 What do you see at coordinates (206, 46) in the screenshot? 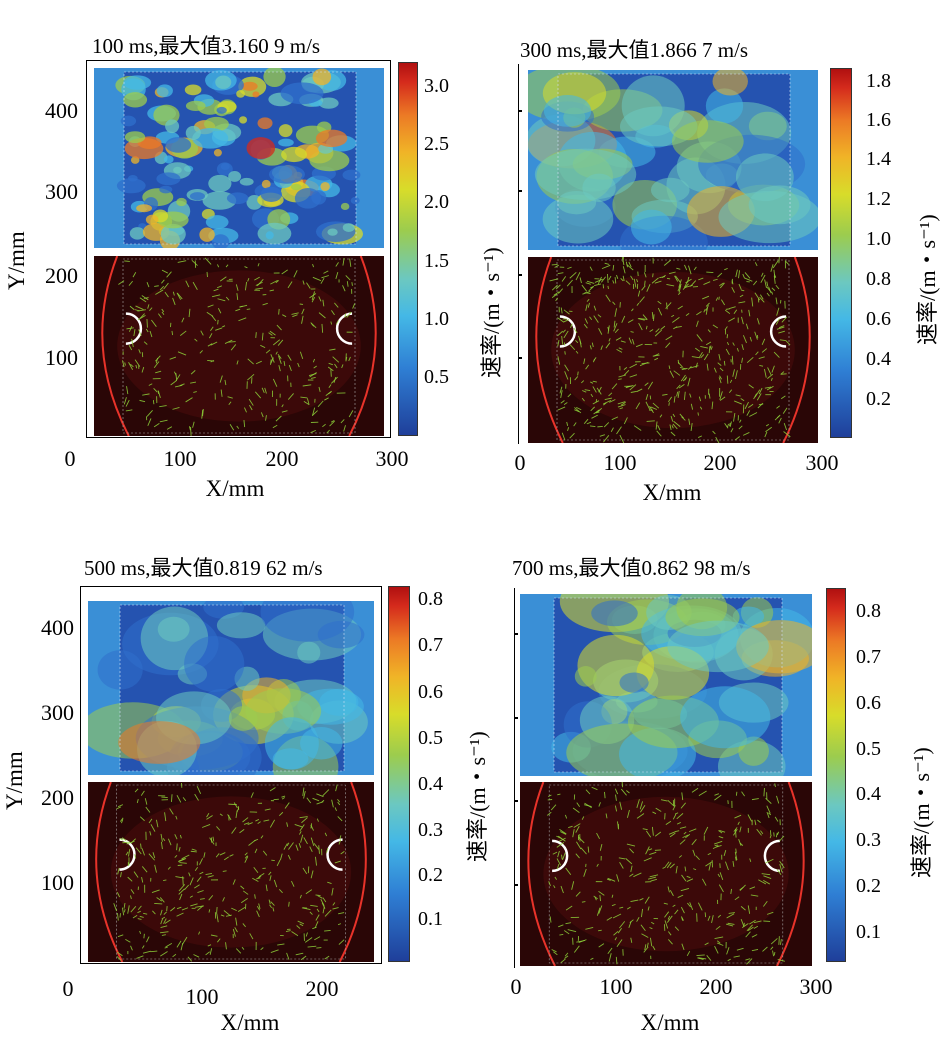
I see `panel-title: 100 ms,最大值3.160 9 m/s` at bounding box center [206, 46].